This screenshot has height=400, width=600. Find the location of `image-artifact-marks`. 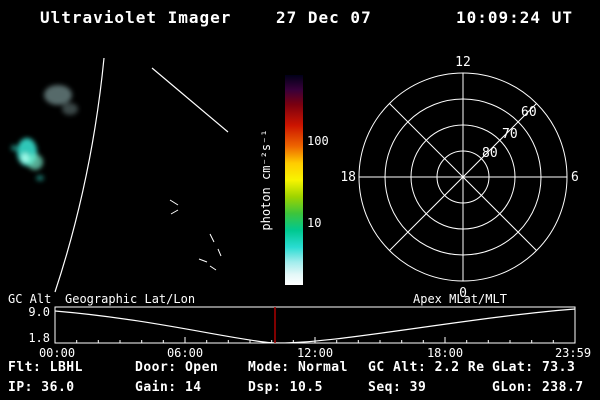

image-artifact-marks is located at coordinates (195, 235).